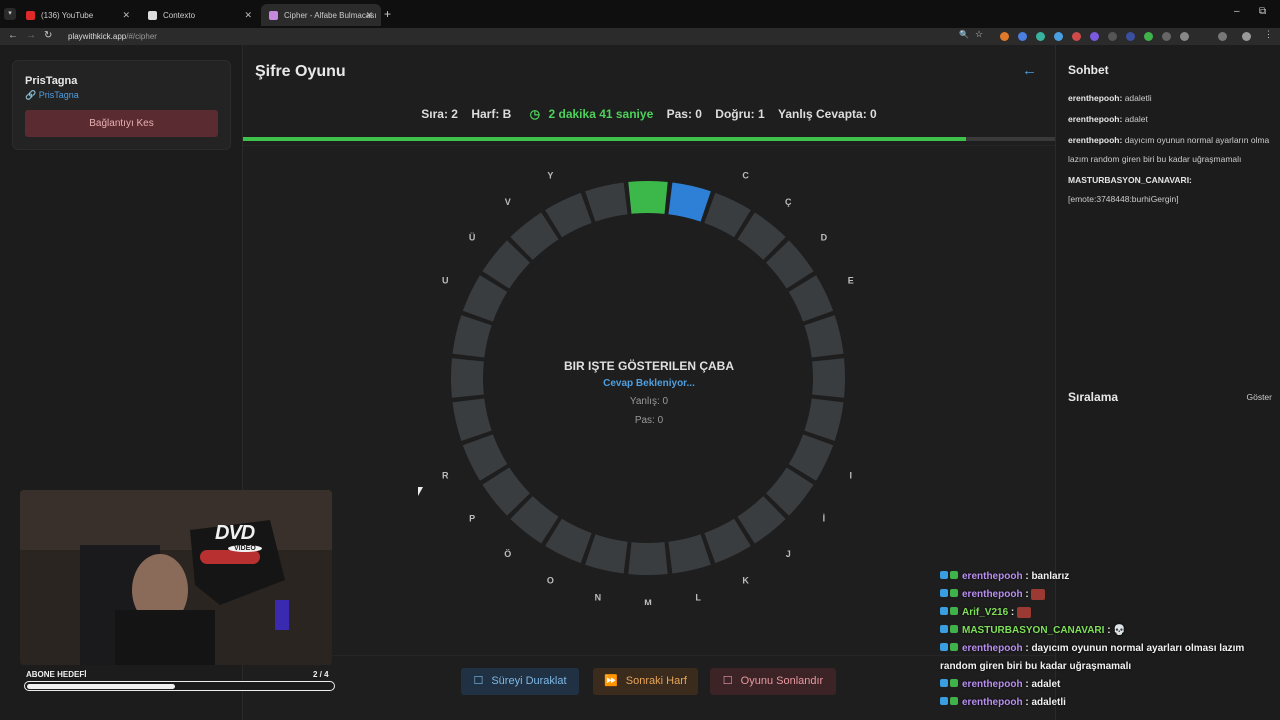  I want to click on extensions-puzzle-icon, so click(1222, 36).